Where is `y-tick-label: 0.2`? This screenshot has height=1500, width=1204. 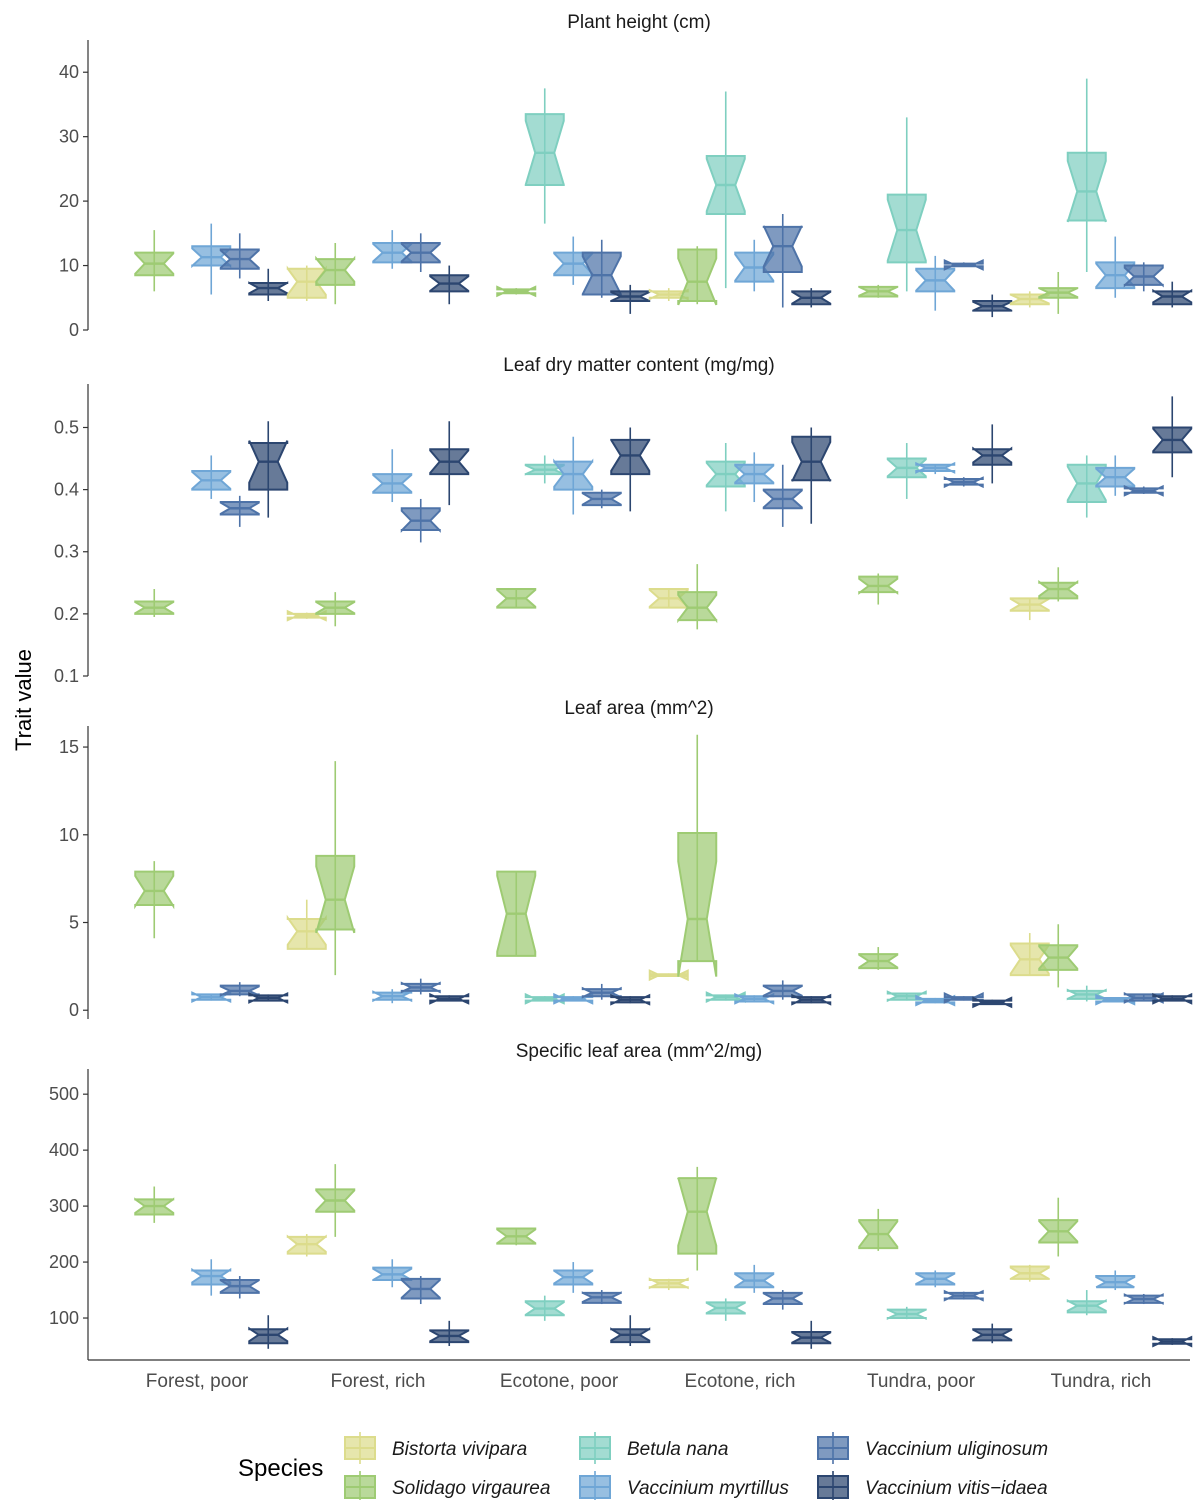
y-tick-label: 0.2 is located at coordinates (66, 614).